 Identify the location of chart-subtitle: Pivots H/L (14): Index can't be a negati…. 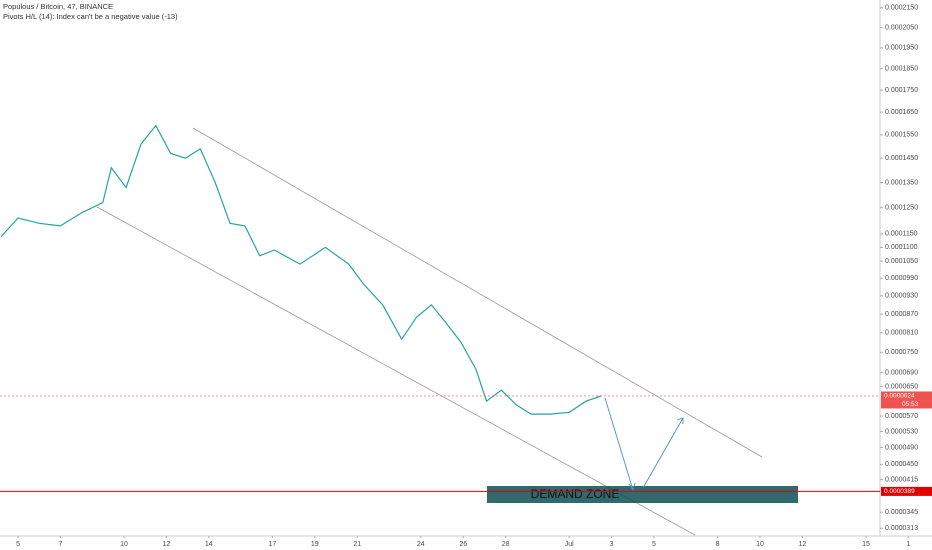
(90, 16).